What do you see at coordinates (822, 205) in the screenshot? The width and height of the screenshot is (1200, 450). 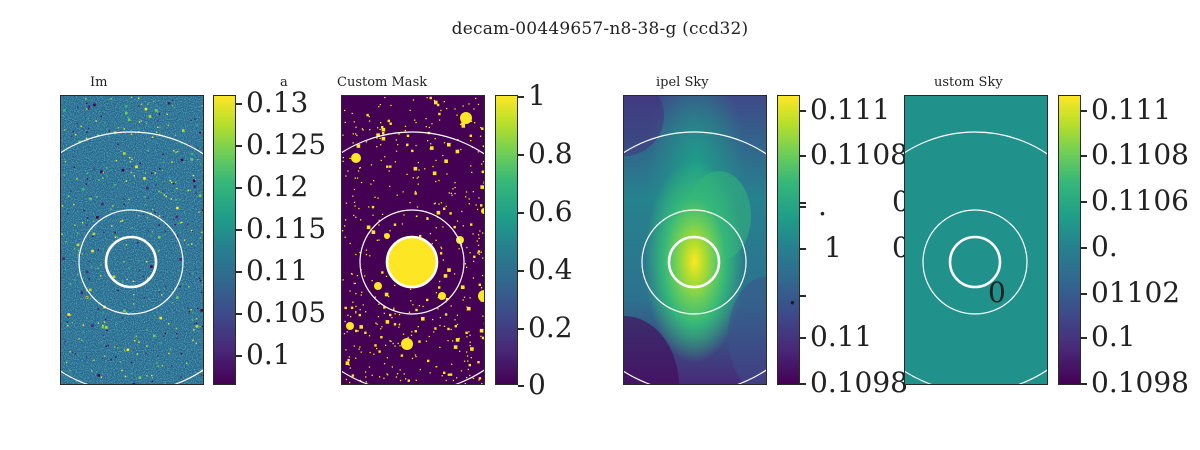 I see `colorbar-tick-label: .` at bounding box center [822, 205].